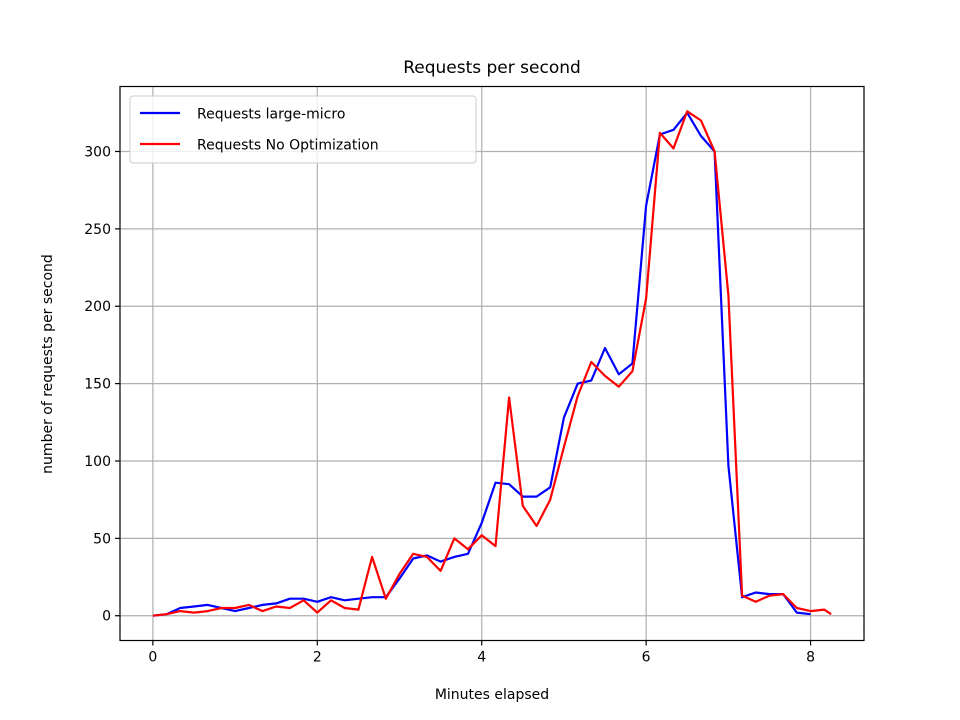  I want to click on chart-title: Requests per second, so click(492, 68).